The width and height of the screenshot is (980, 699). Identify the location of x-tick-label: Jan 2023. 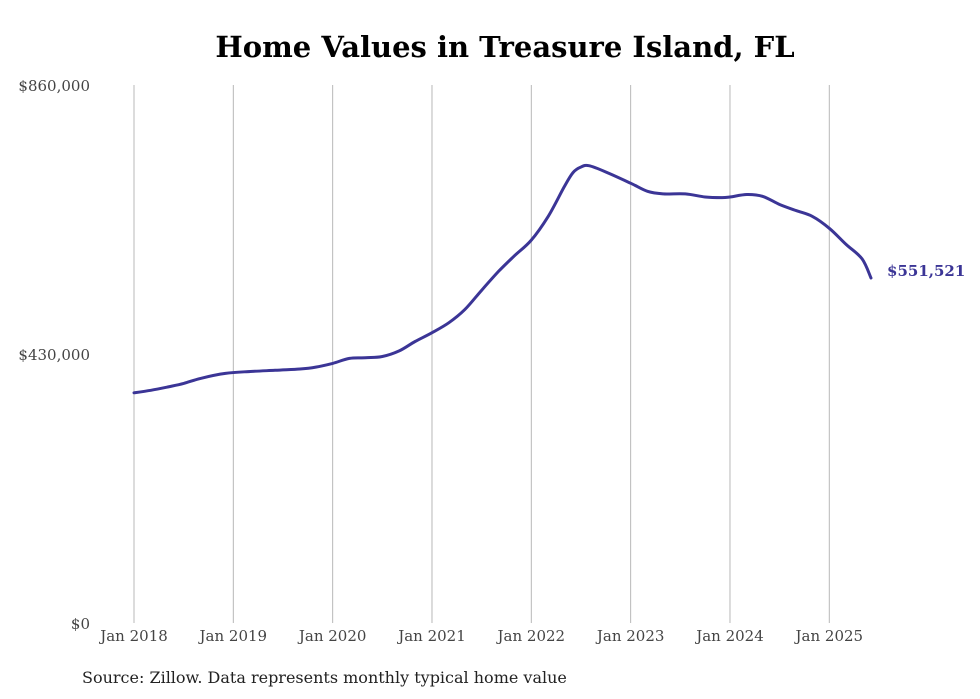
(630, 636).